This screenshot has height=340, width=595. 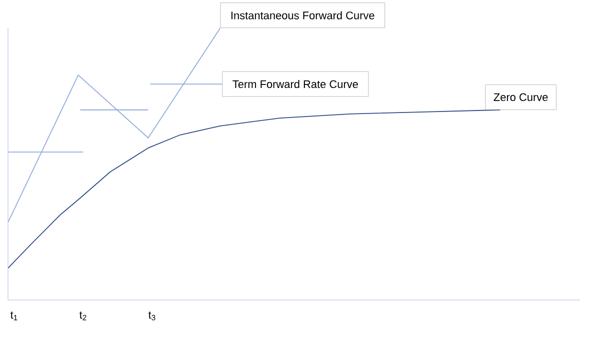 What do you see at coordinates (14, 316) in the screenshot?
I see `x-tick-label: t$_{1}$` at bounding box center [14, 316].